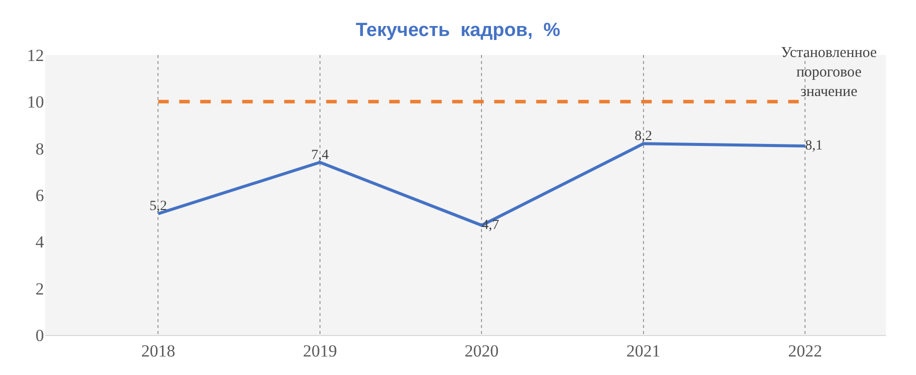  What do you see at coordinates (829, 72) in the screenshot?
I see `ref-line-label: Установленное пороговое значение` at bounding box center [829, 72].